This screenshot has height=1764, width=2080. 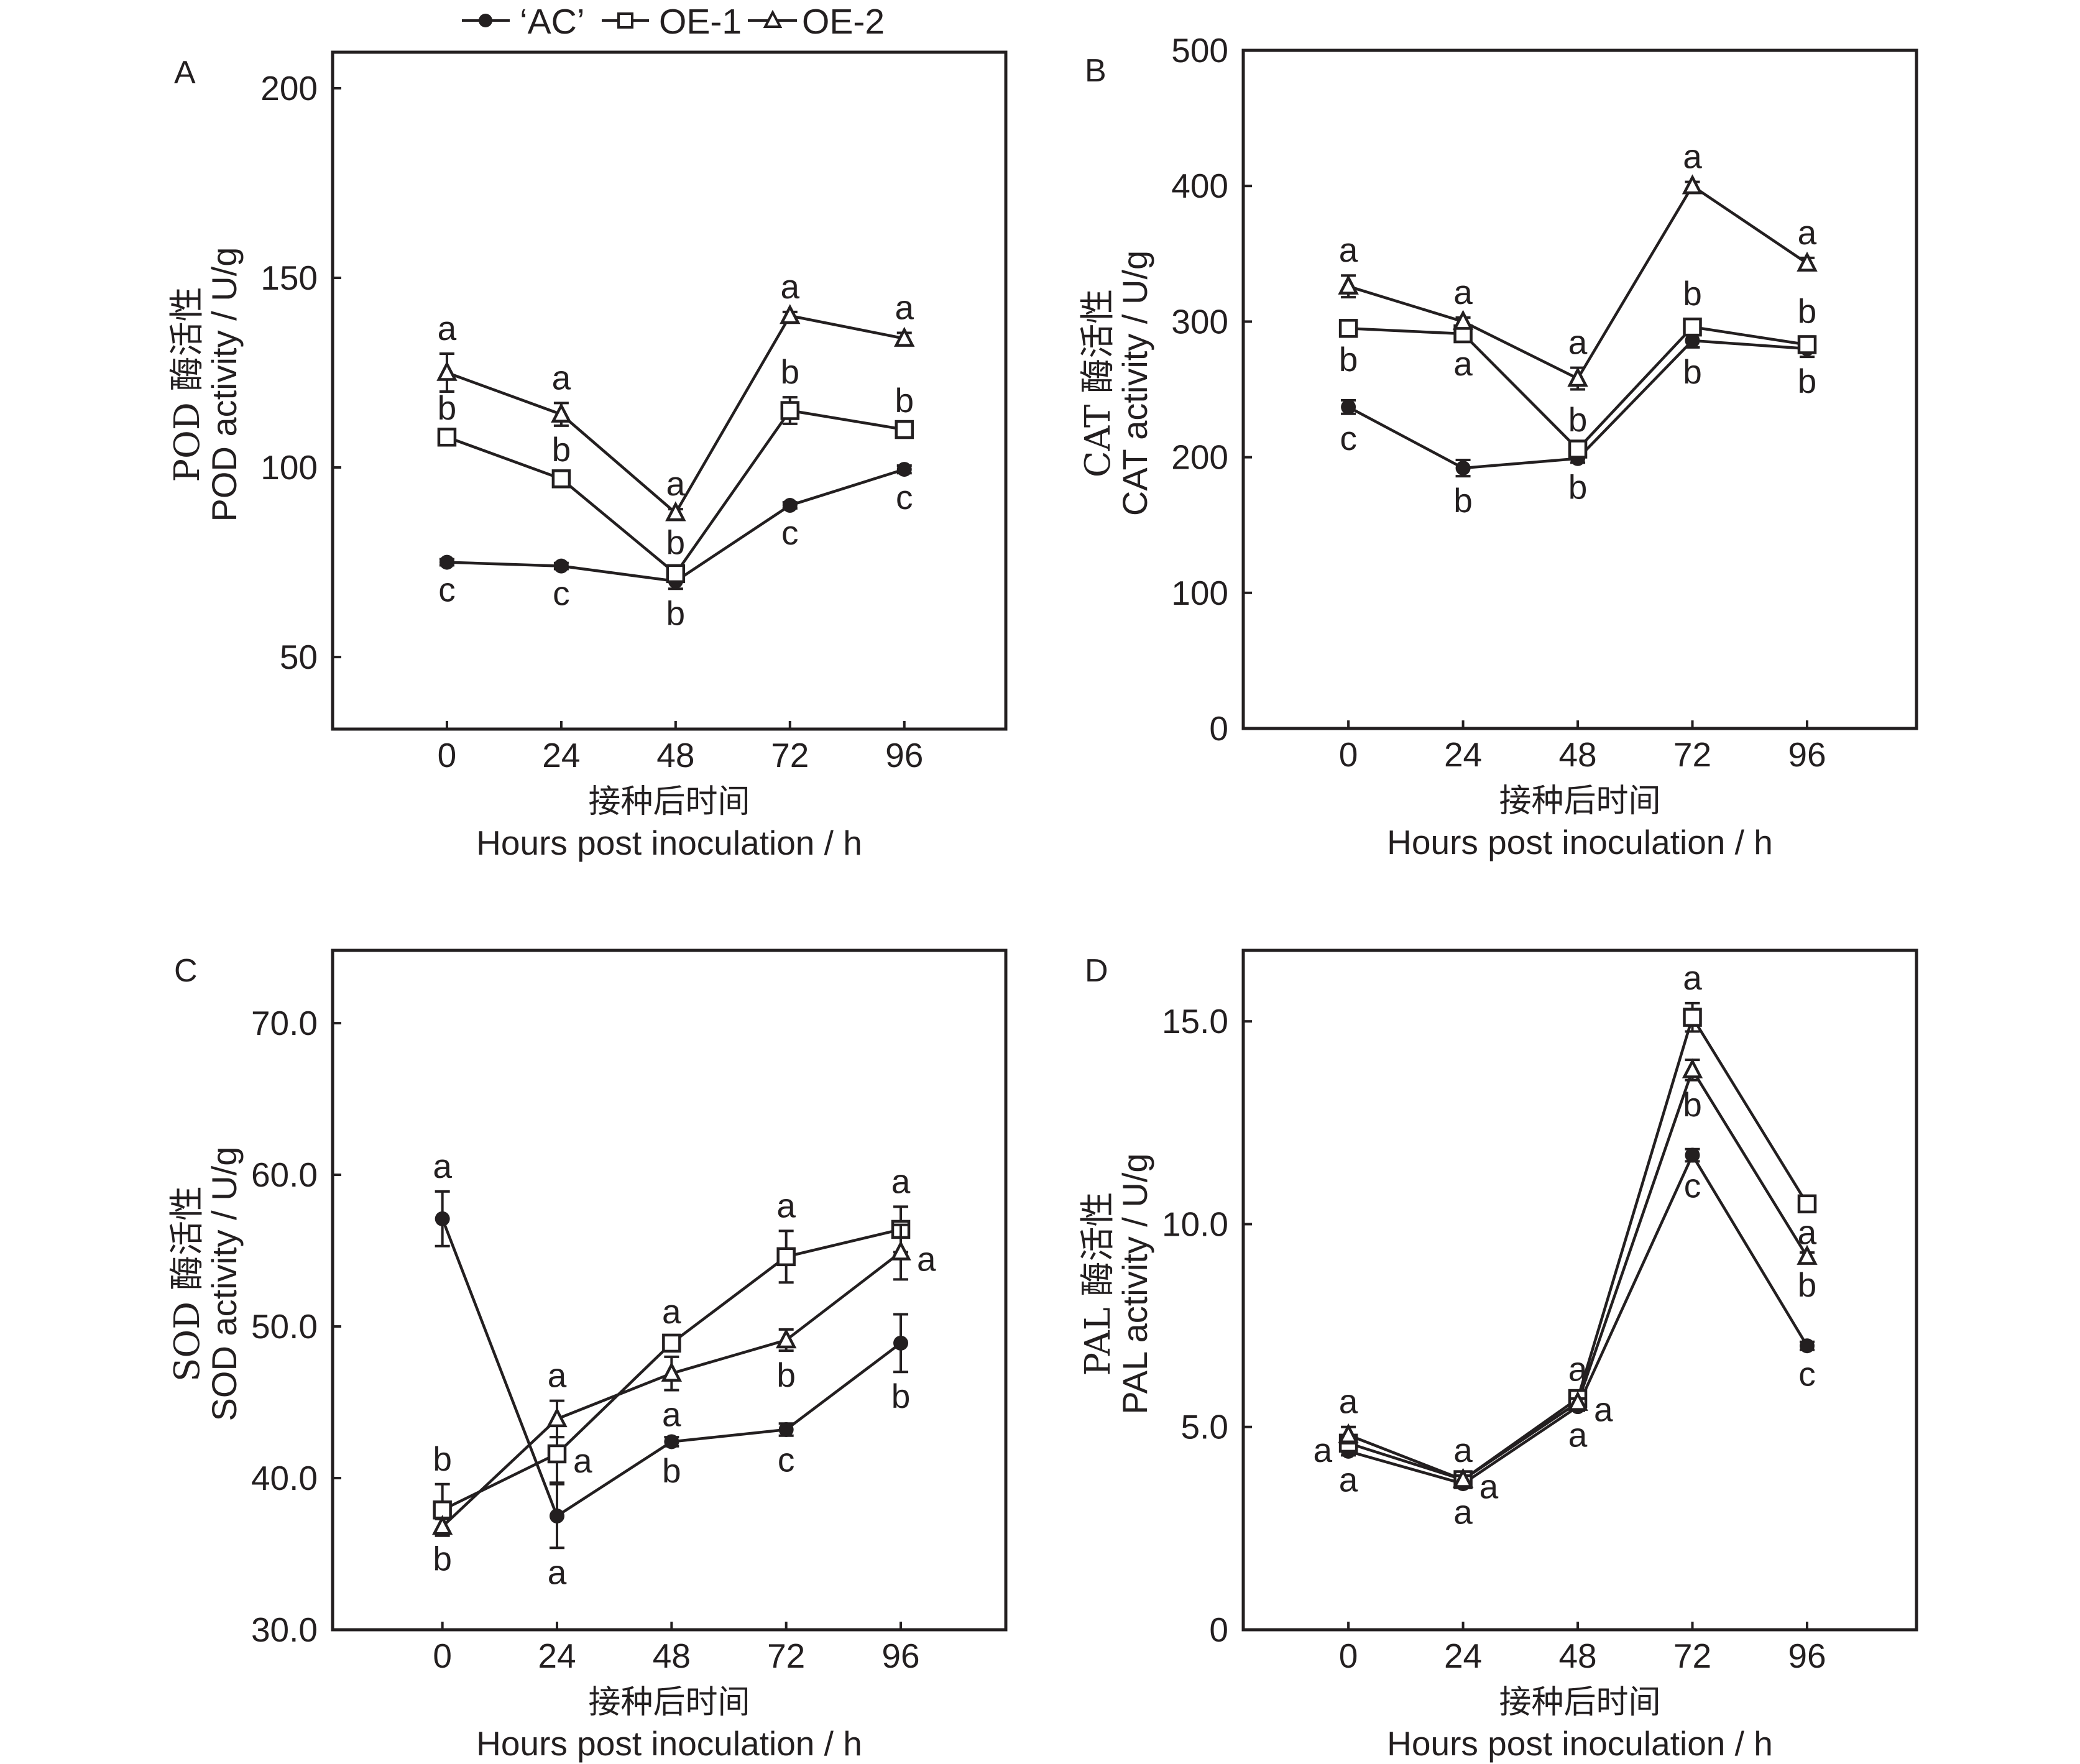 I want to click on y-axis-label-cn: PAL 酶活性, so click(x=1098, y=1284).